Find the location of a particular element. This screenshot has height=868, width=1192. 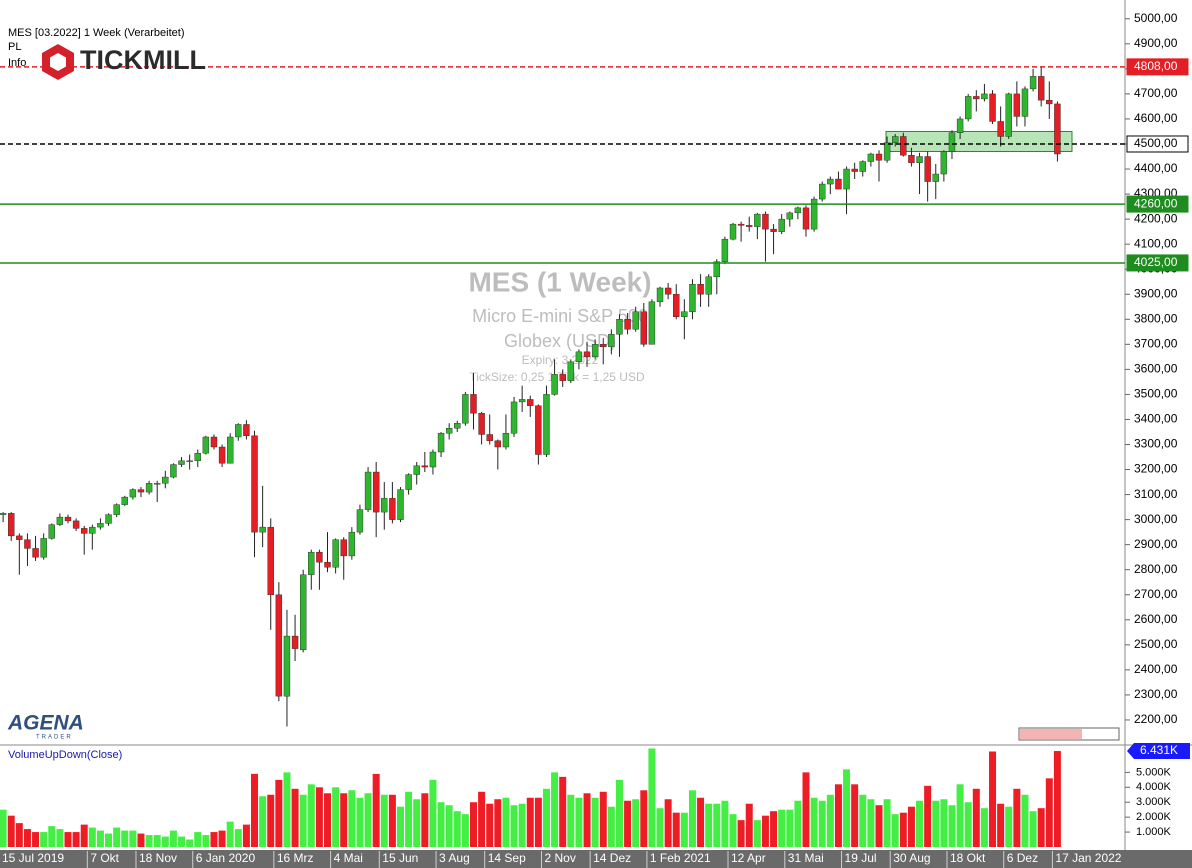

level-label-box is located at coordinates (1157, 67).